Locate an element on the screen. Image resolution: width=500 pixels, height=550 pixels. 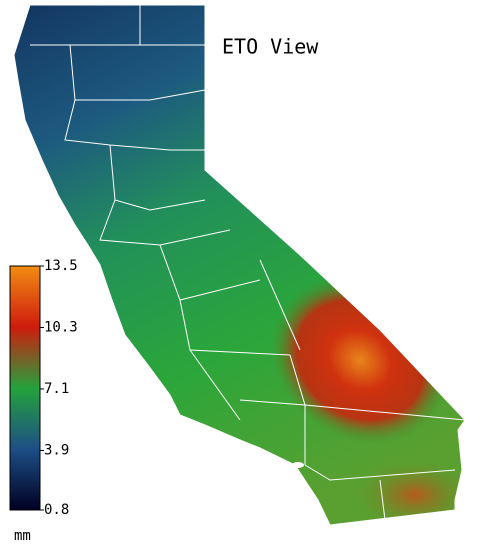
map-title: ETO View is located at coordinates (270, 47).